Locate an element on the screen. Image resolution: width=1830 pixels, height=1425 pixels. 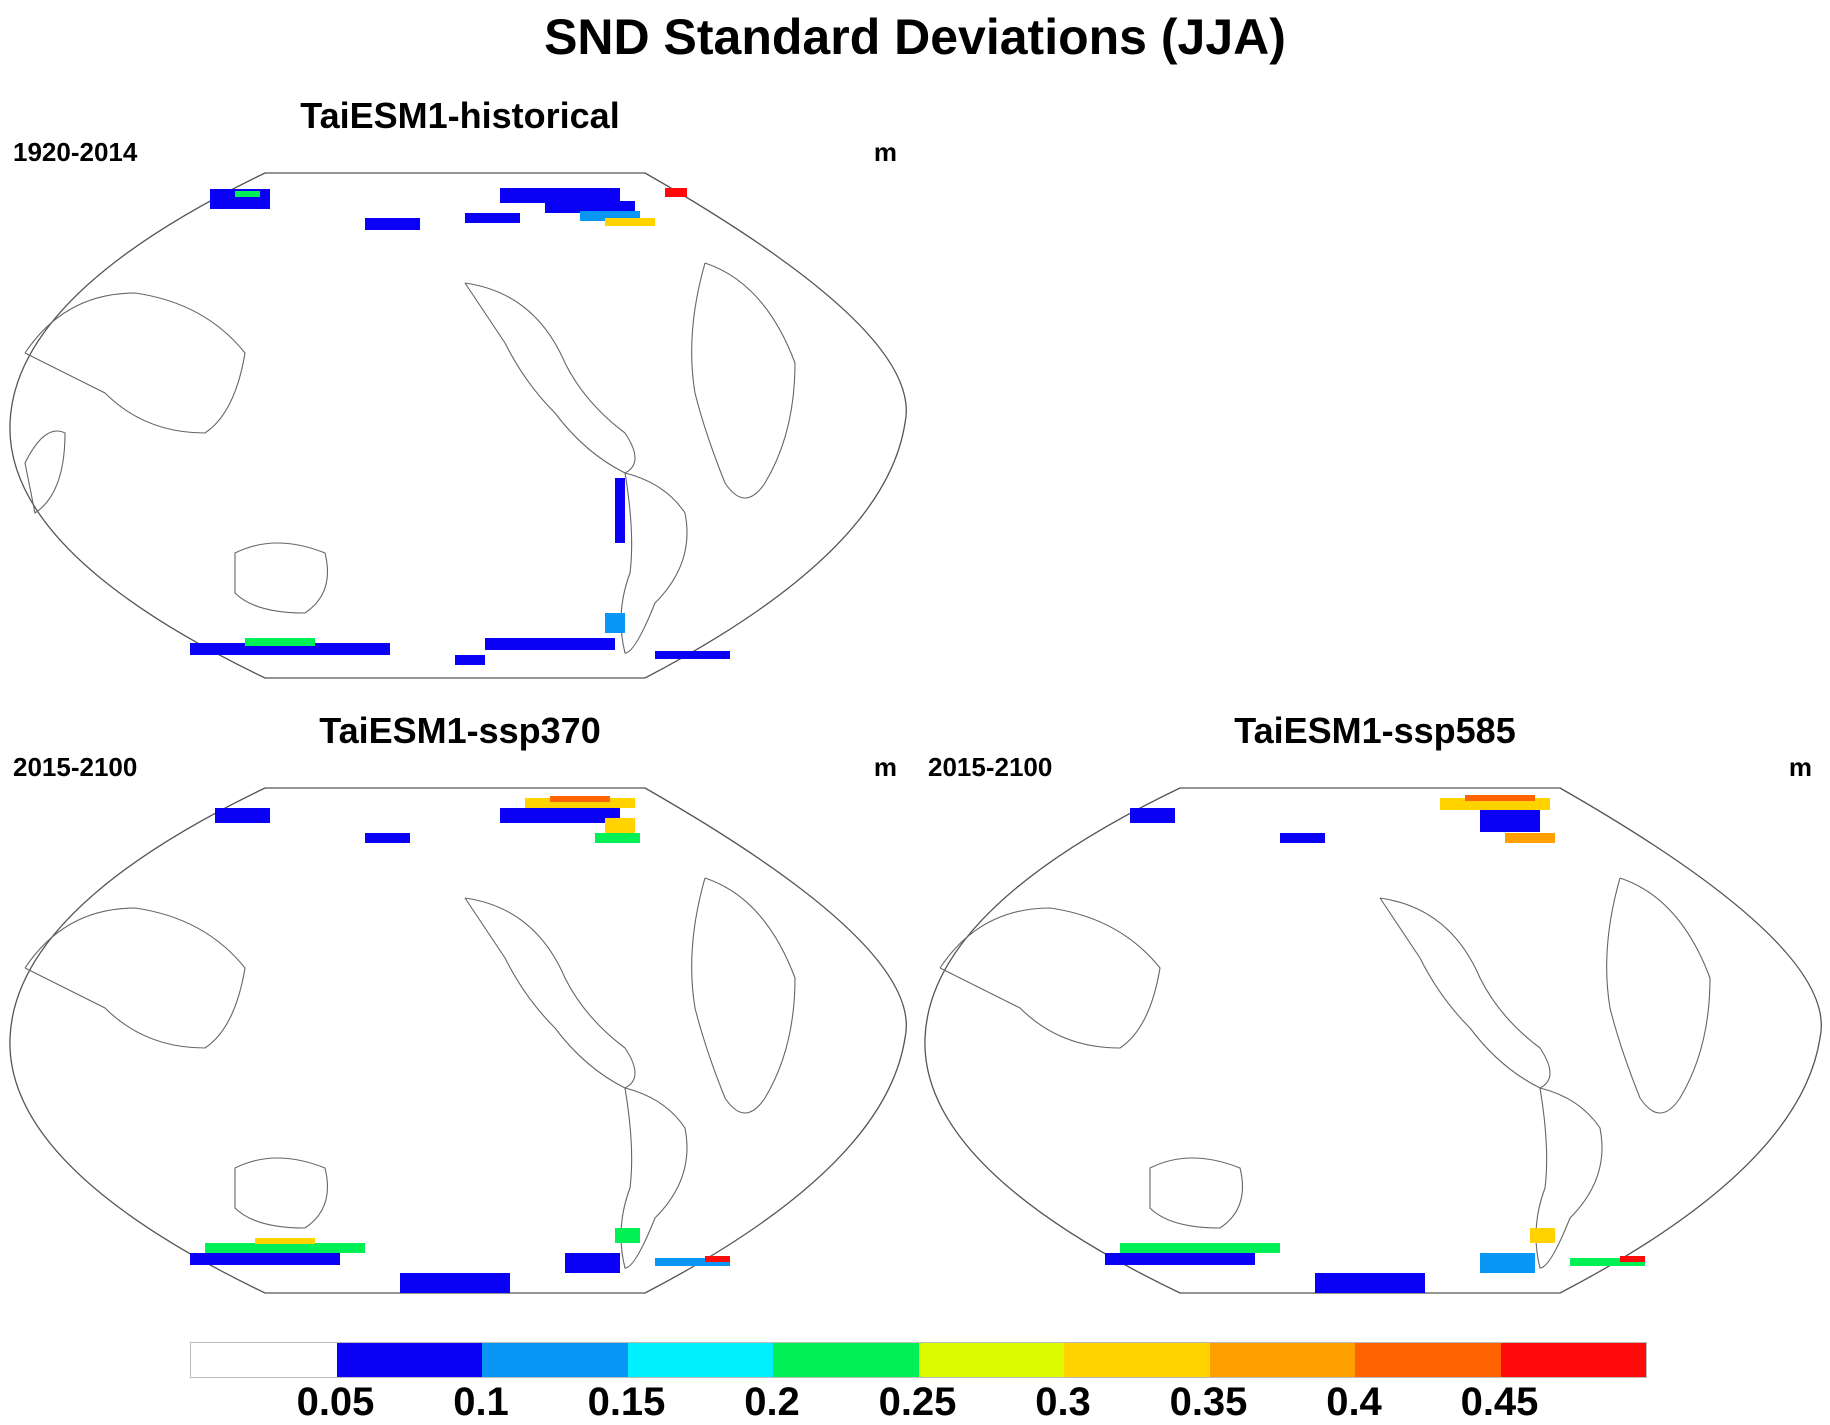
colorbar is located at coordinates (918, 1360).